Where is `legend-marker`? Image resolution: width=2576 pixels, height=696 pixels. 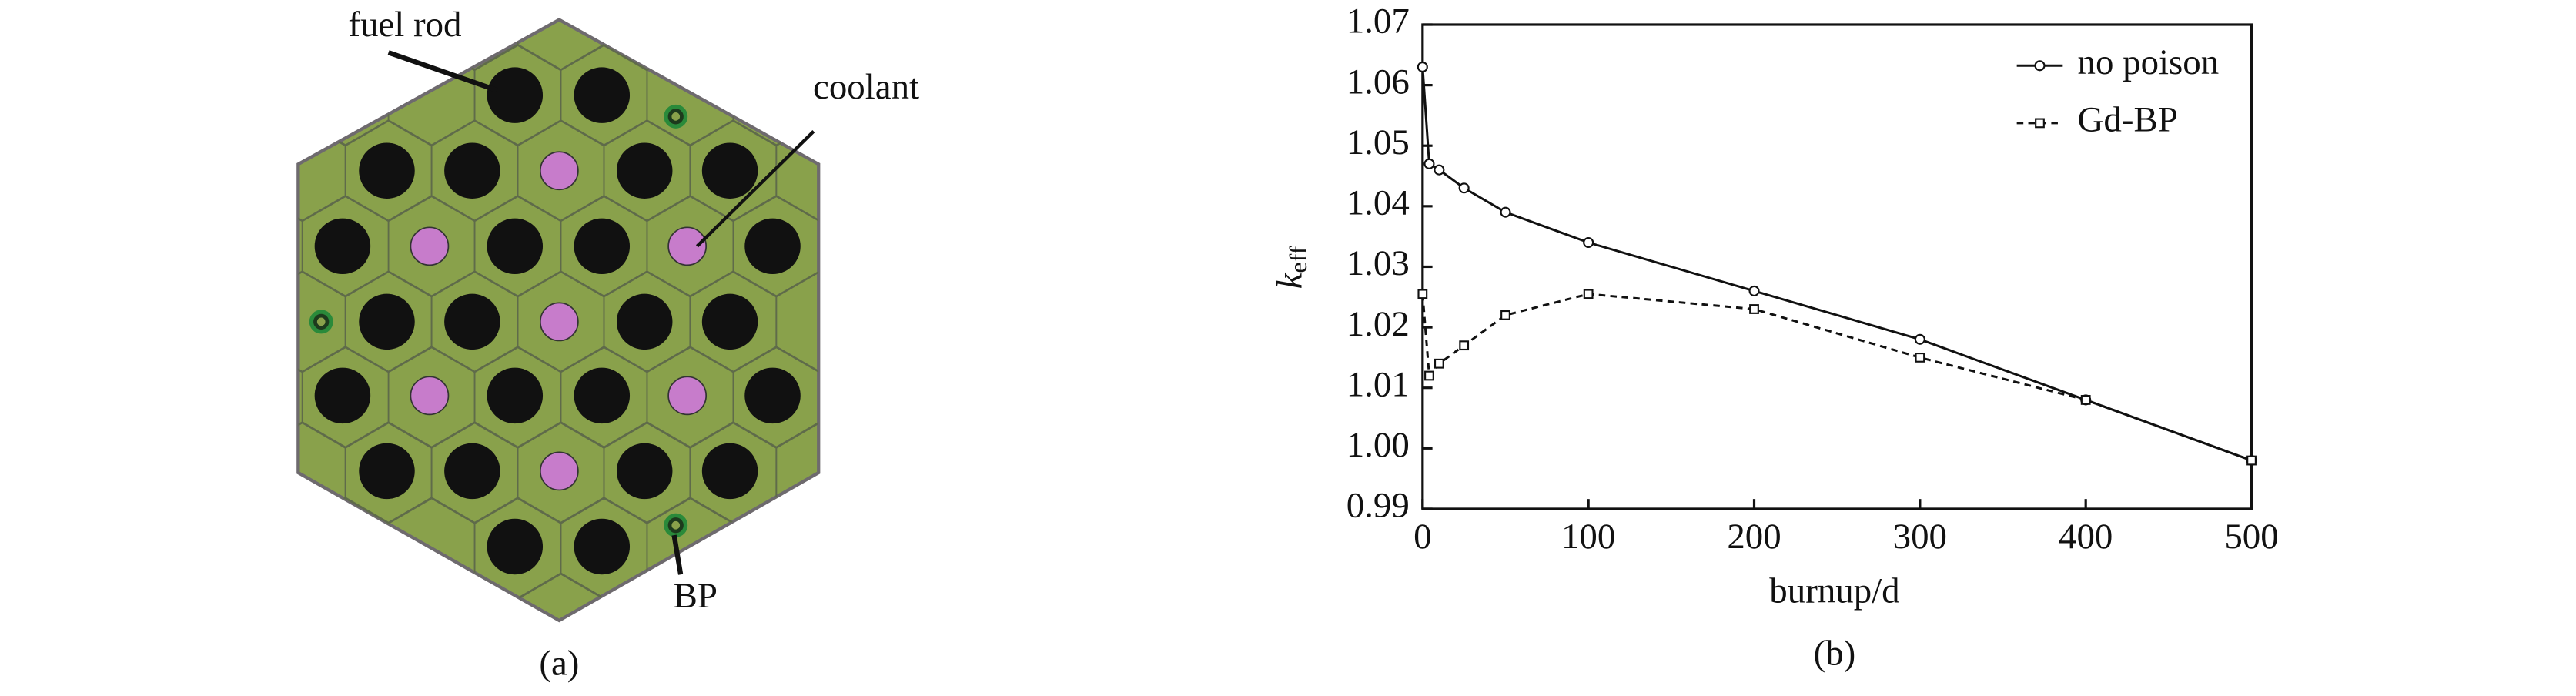
legend-marker is located at coordinates (2040, 66).